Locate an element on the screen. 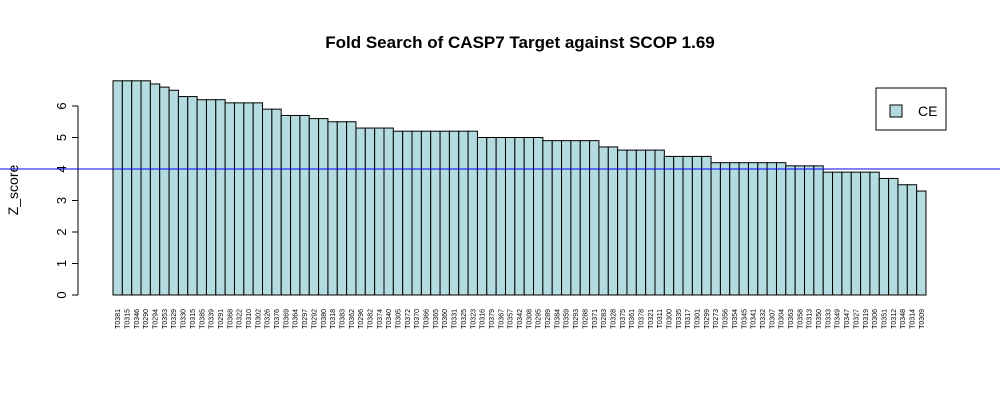 This screenshot has width=1000, height=400. x-tick-label: T0370 is located at coordinates (417, 319).